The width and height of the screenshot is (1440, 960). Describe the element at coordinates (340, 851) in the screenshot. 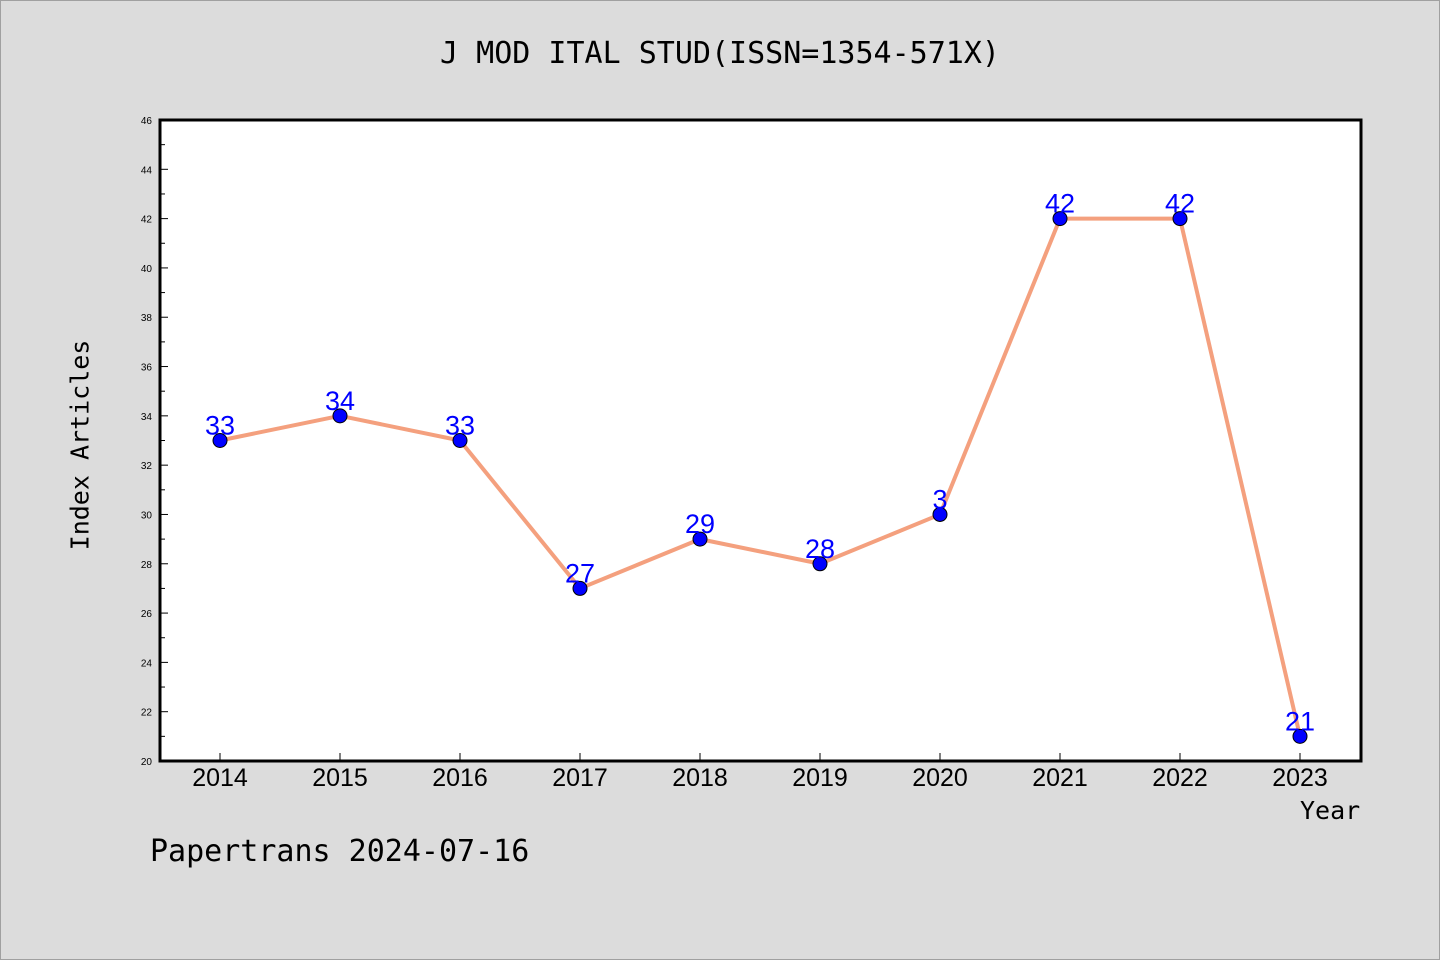

I see `footer-credit: Papertrans 2024-07-16` at that location.